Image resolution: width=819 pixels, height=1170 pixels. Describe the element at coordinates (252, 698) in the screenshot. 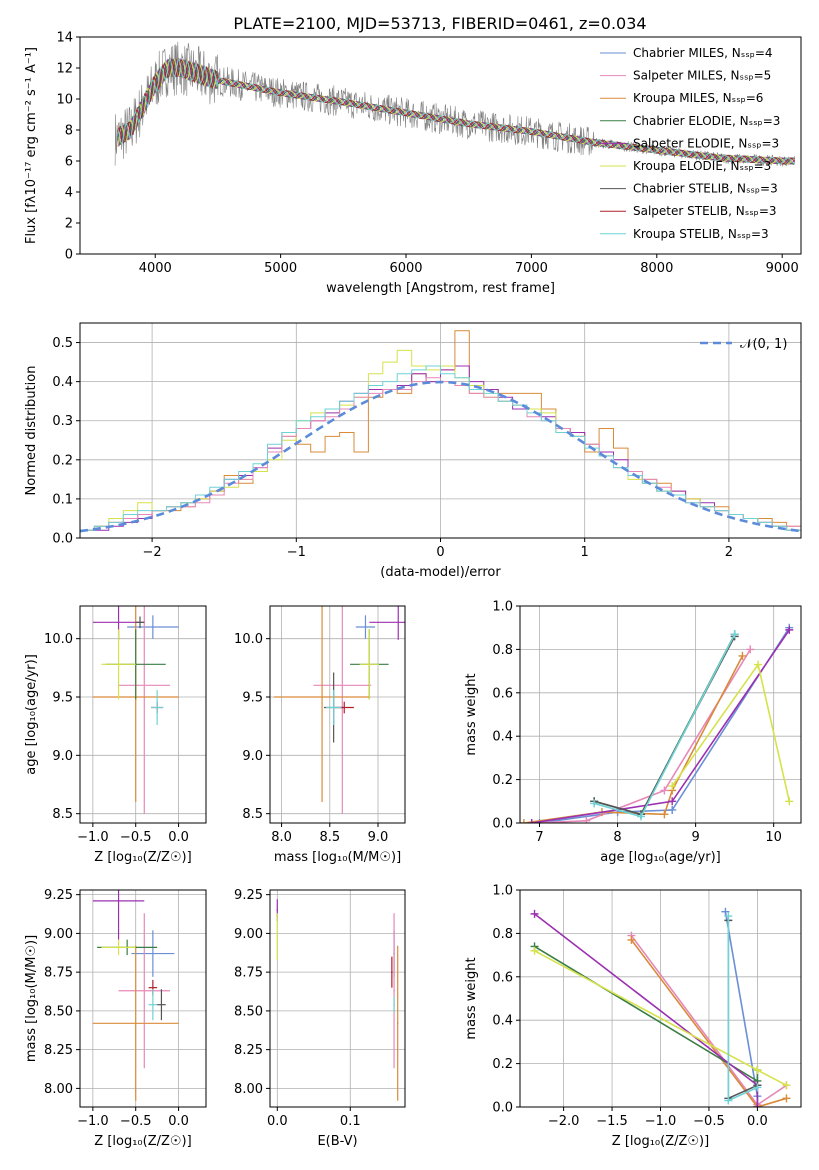

I see `y-tick-label: 9.5` at that location.